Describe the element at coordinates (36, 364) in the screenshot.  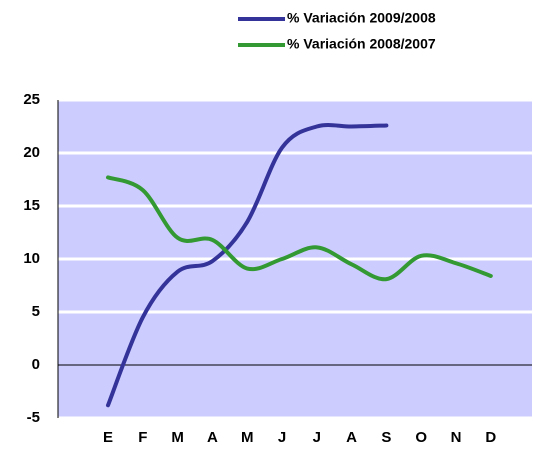
I see `y-tick-label: 0` at that location.